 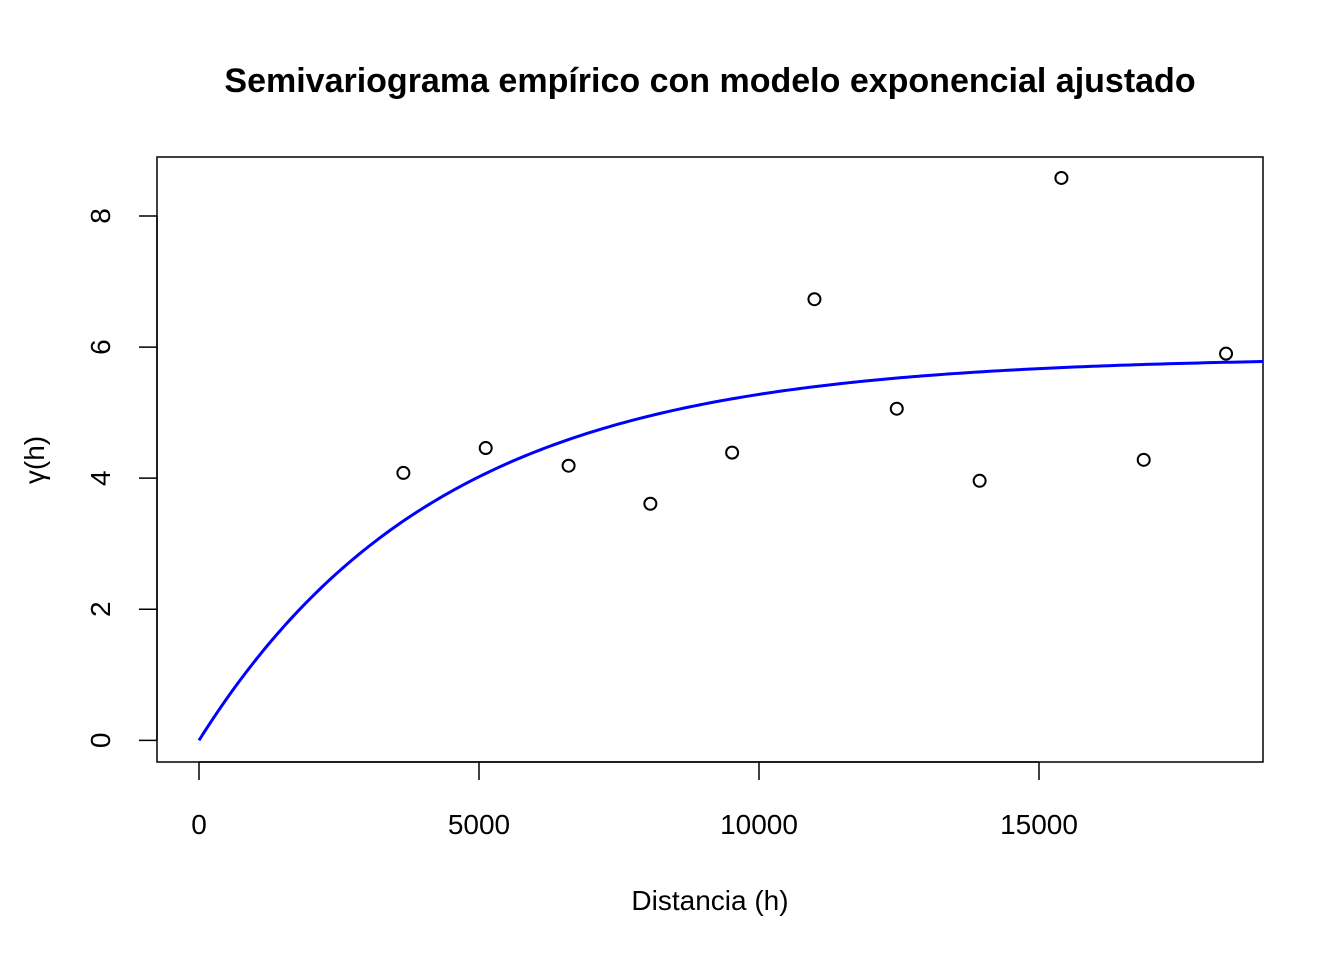 What do you see at coordinates (199, 824) in the screenshot?
I see `x-tick-label: 0` at bounding box center [199, 824].